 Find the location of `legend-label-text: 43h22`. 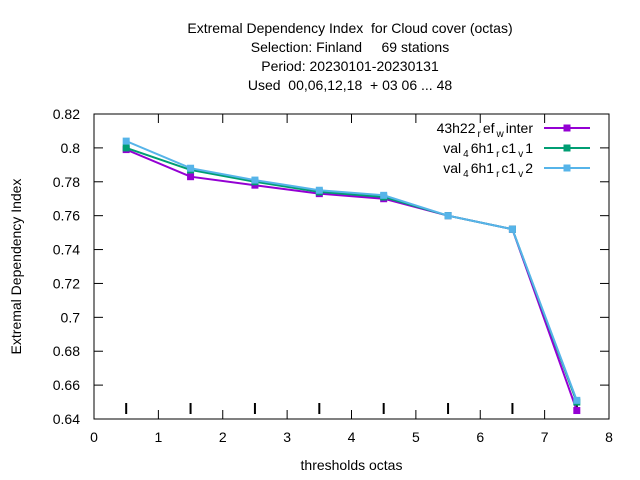

legend-label-text: 43h22 is located at coordinates (456, 128).